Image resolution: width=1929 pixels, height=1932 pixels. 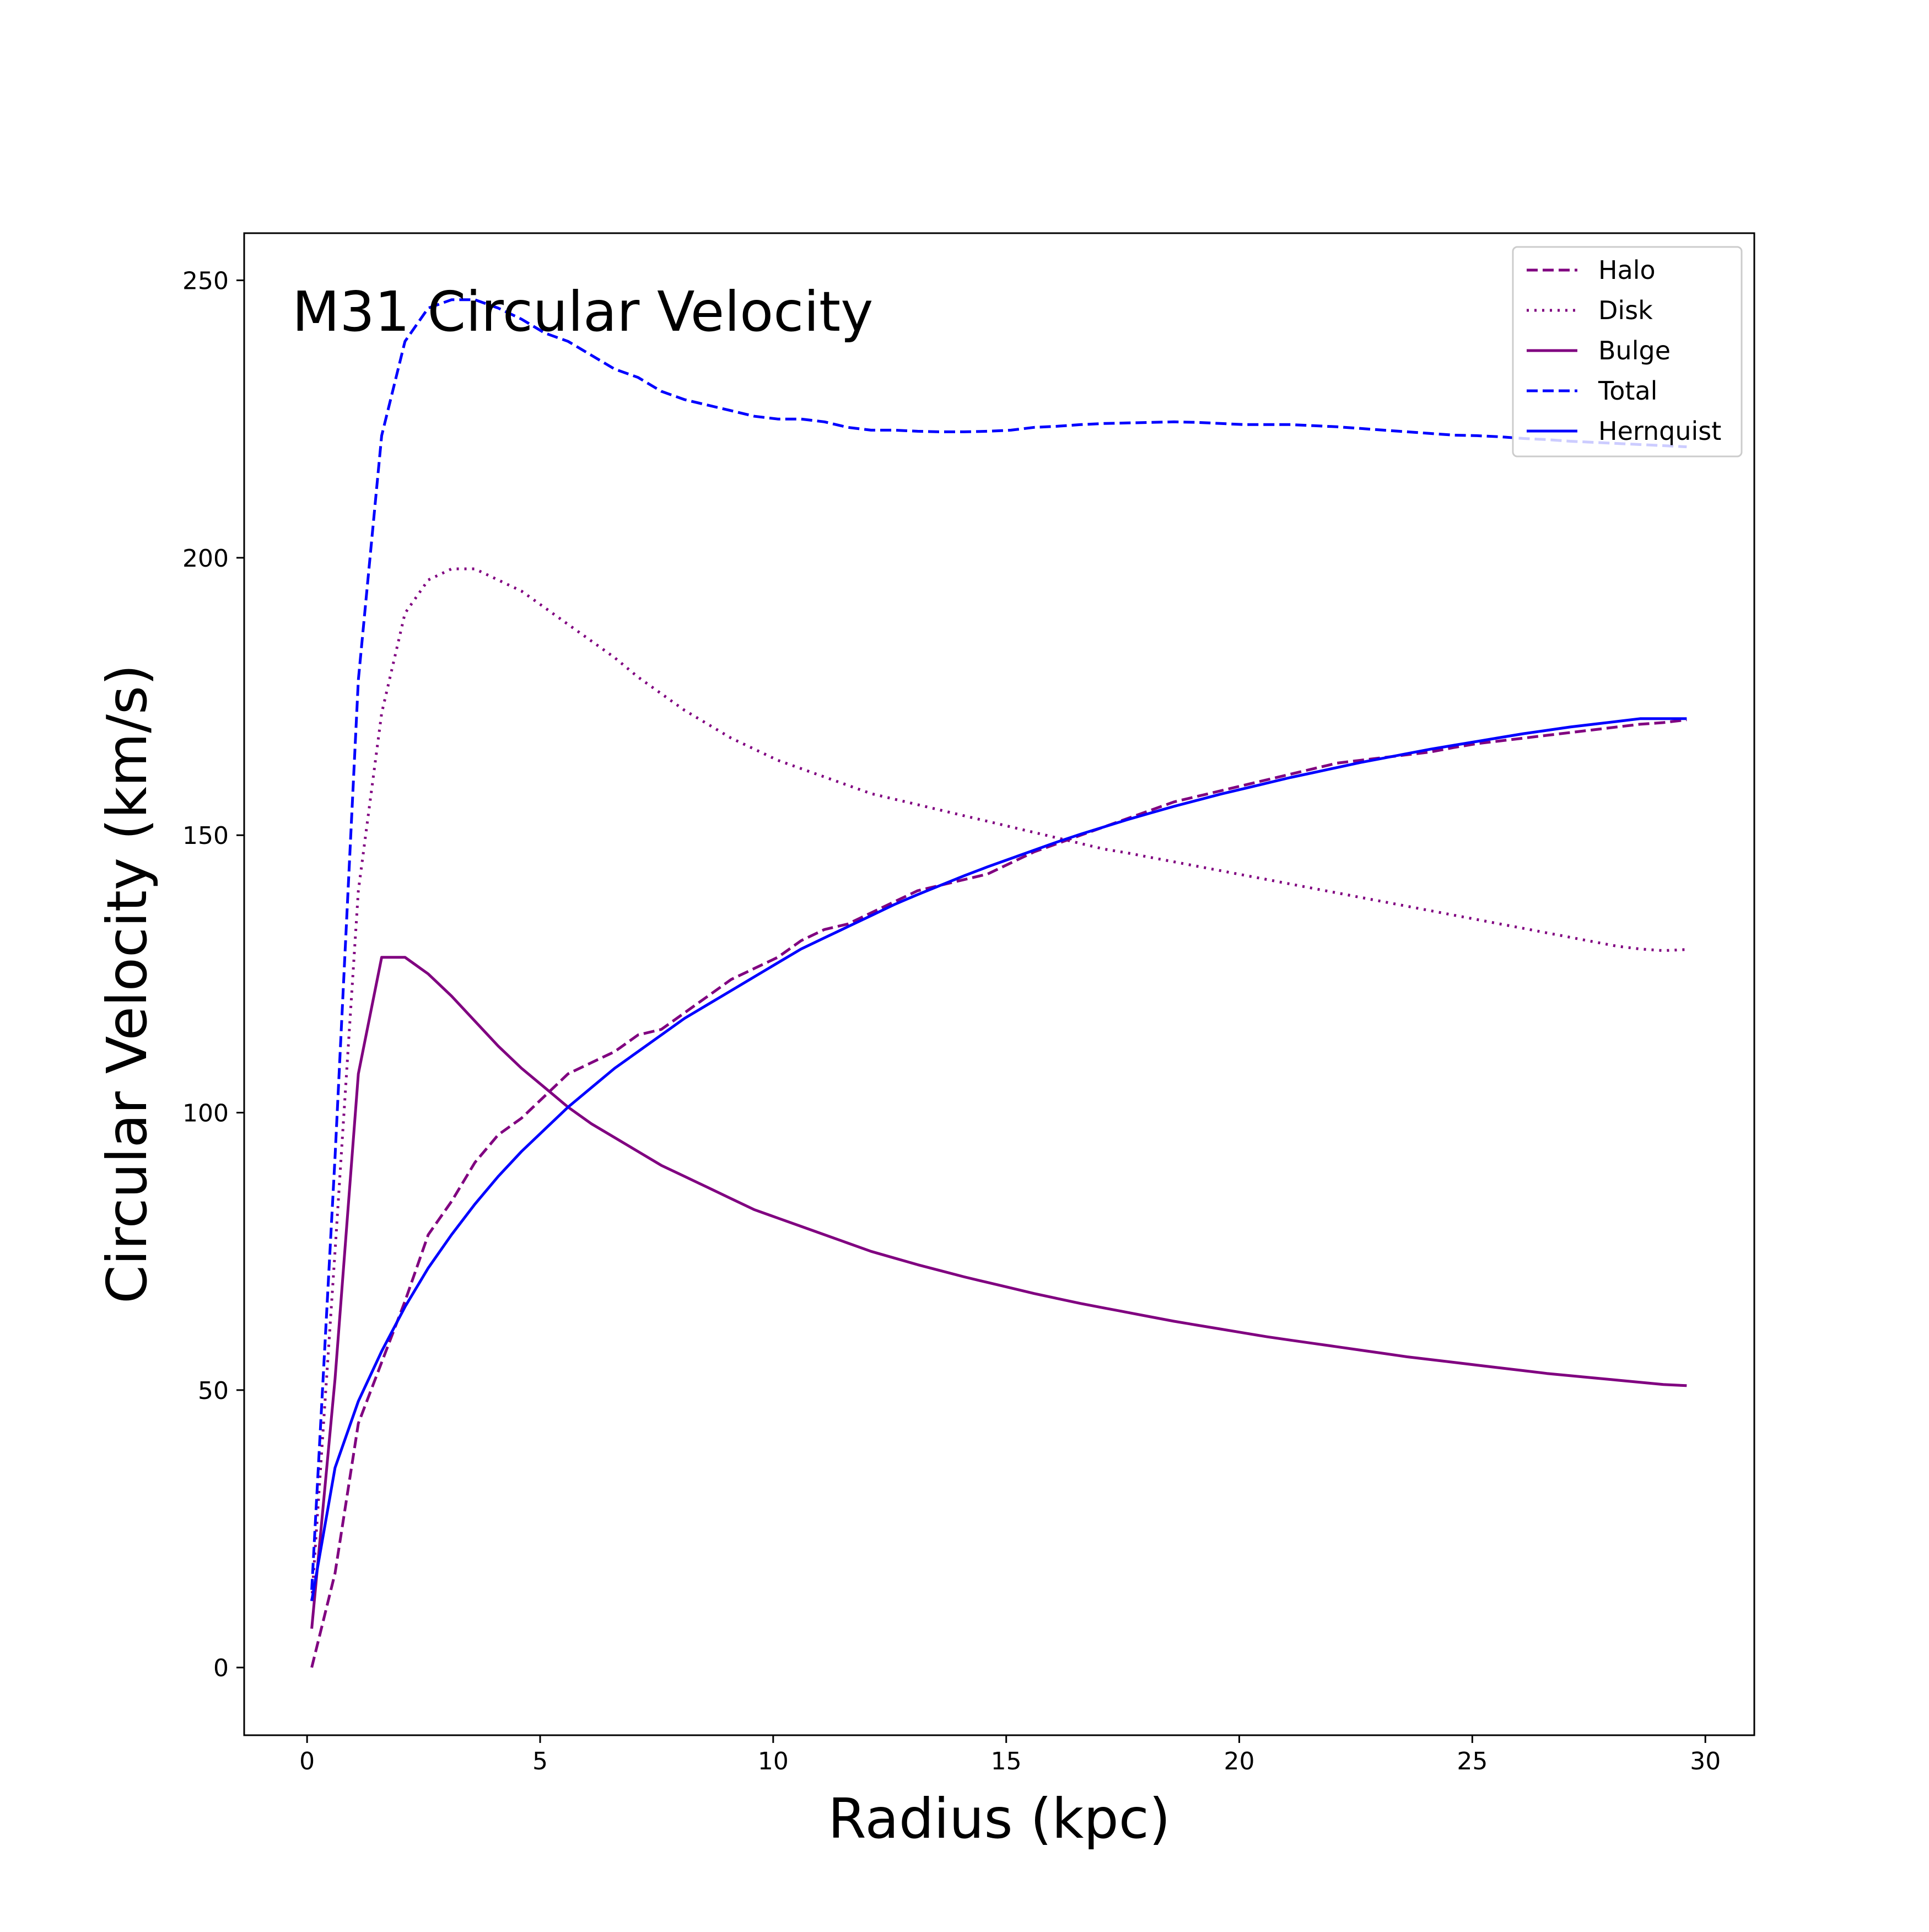 I want to click on x-tick-label: 30, so click(x=1705, y=1761).